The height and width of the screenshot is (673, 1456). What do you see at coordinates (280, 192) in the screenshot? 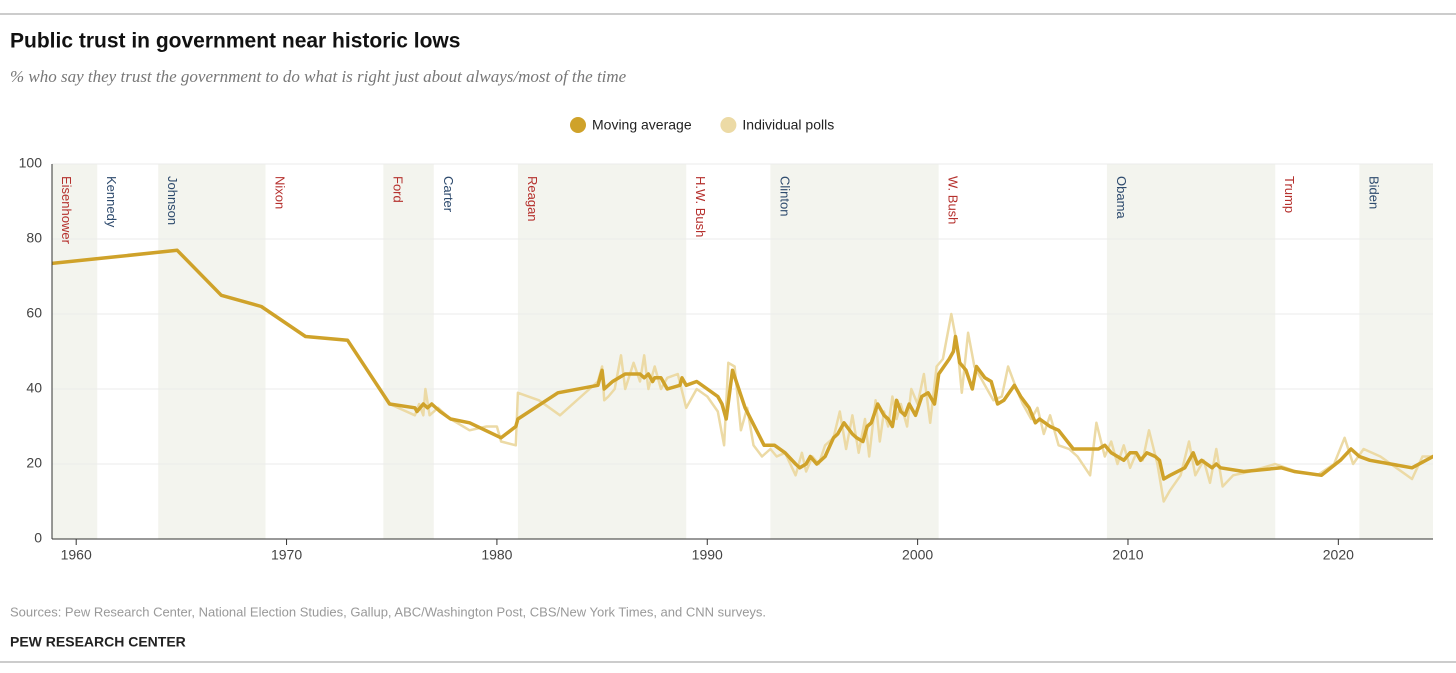
I see `president-label: Nixon` at bounding box center [280, 192].